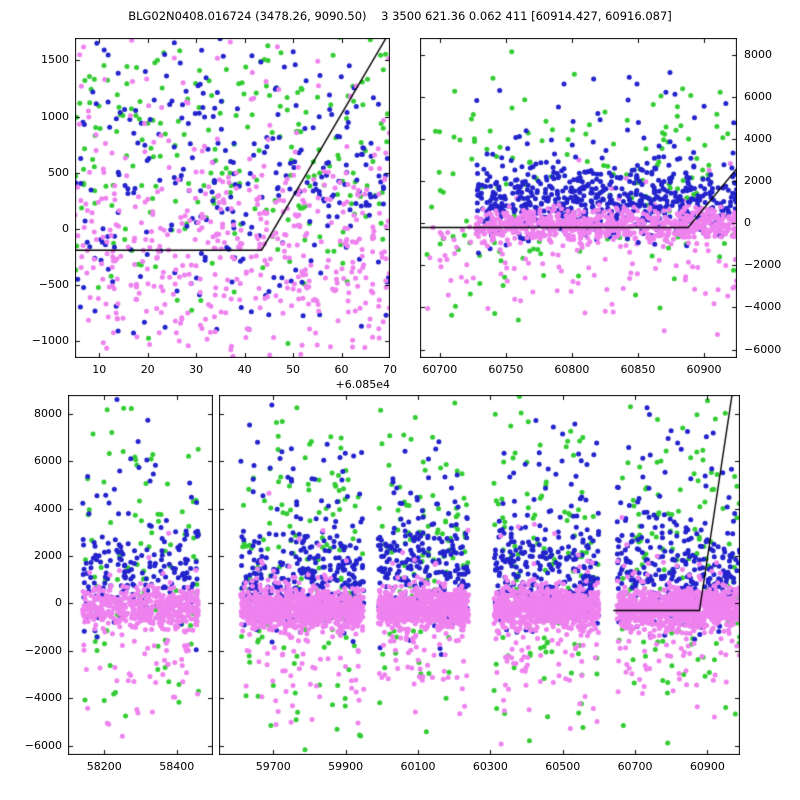  What do you see at coordinates (572, 369) in the screenshot?
I see `x-tick-label: 60800` at bounding box center [572, 369].